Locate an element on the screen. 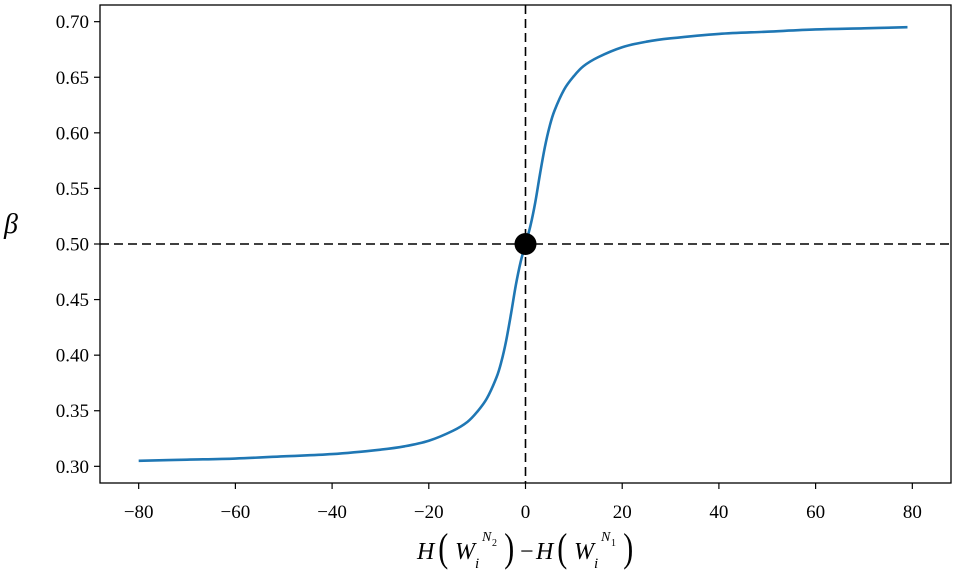  x-tick-label: 60 is located at coordinates (815, 512).